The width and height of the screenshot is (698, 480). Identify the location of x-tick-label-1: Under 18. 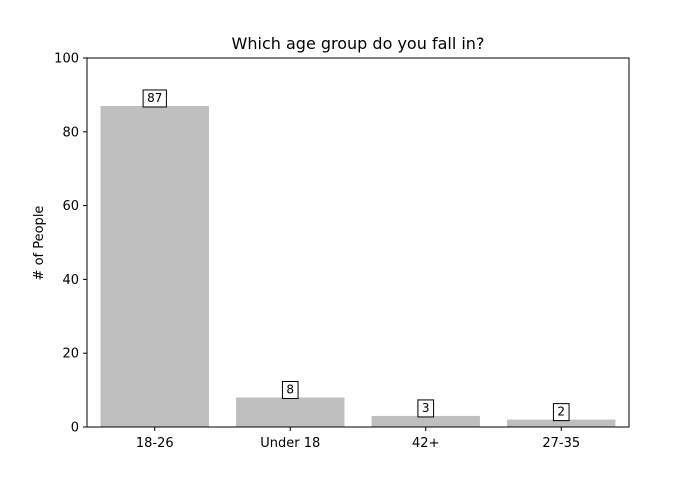
(290, 443).